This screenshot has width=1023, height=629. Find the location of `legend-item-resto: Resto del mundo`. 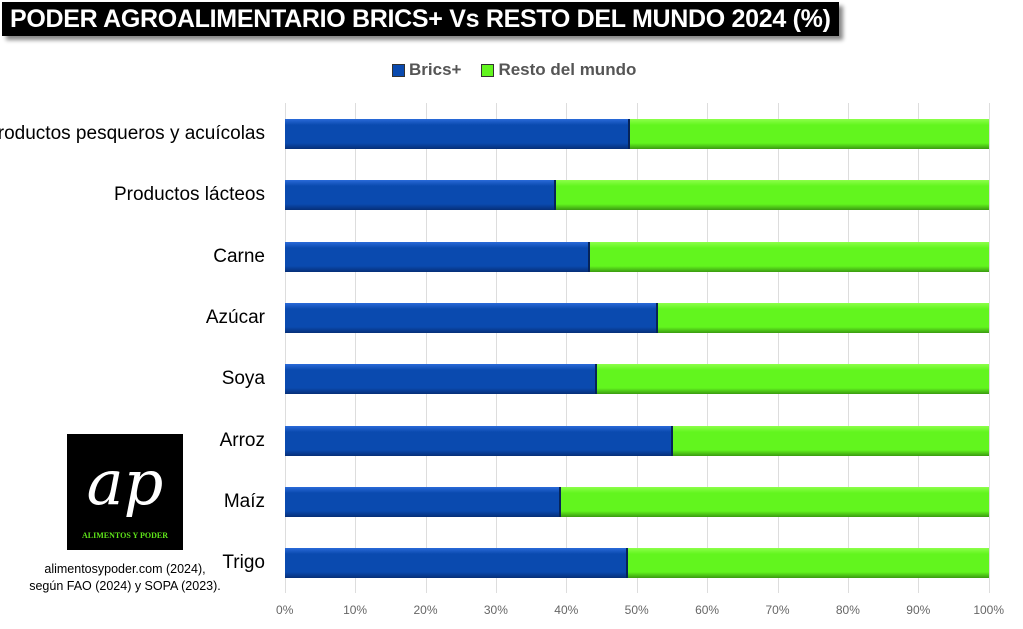

legend-item-resto: Resto del mundo is located at coordinates (558, 70).